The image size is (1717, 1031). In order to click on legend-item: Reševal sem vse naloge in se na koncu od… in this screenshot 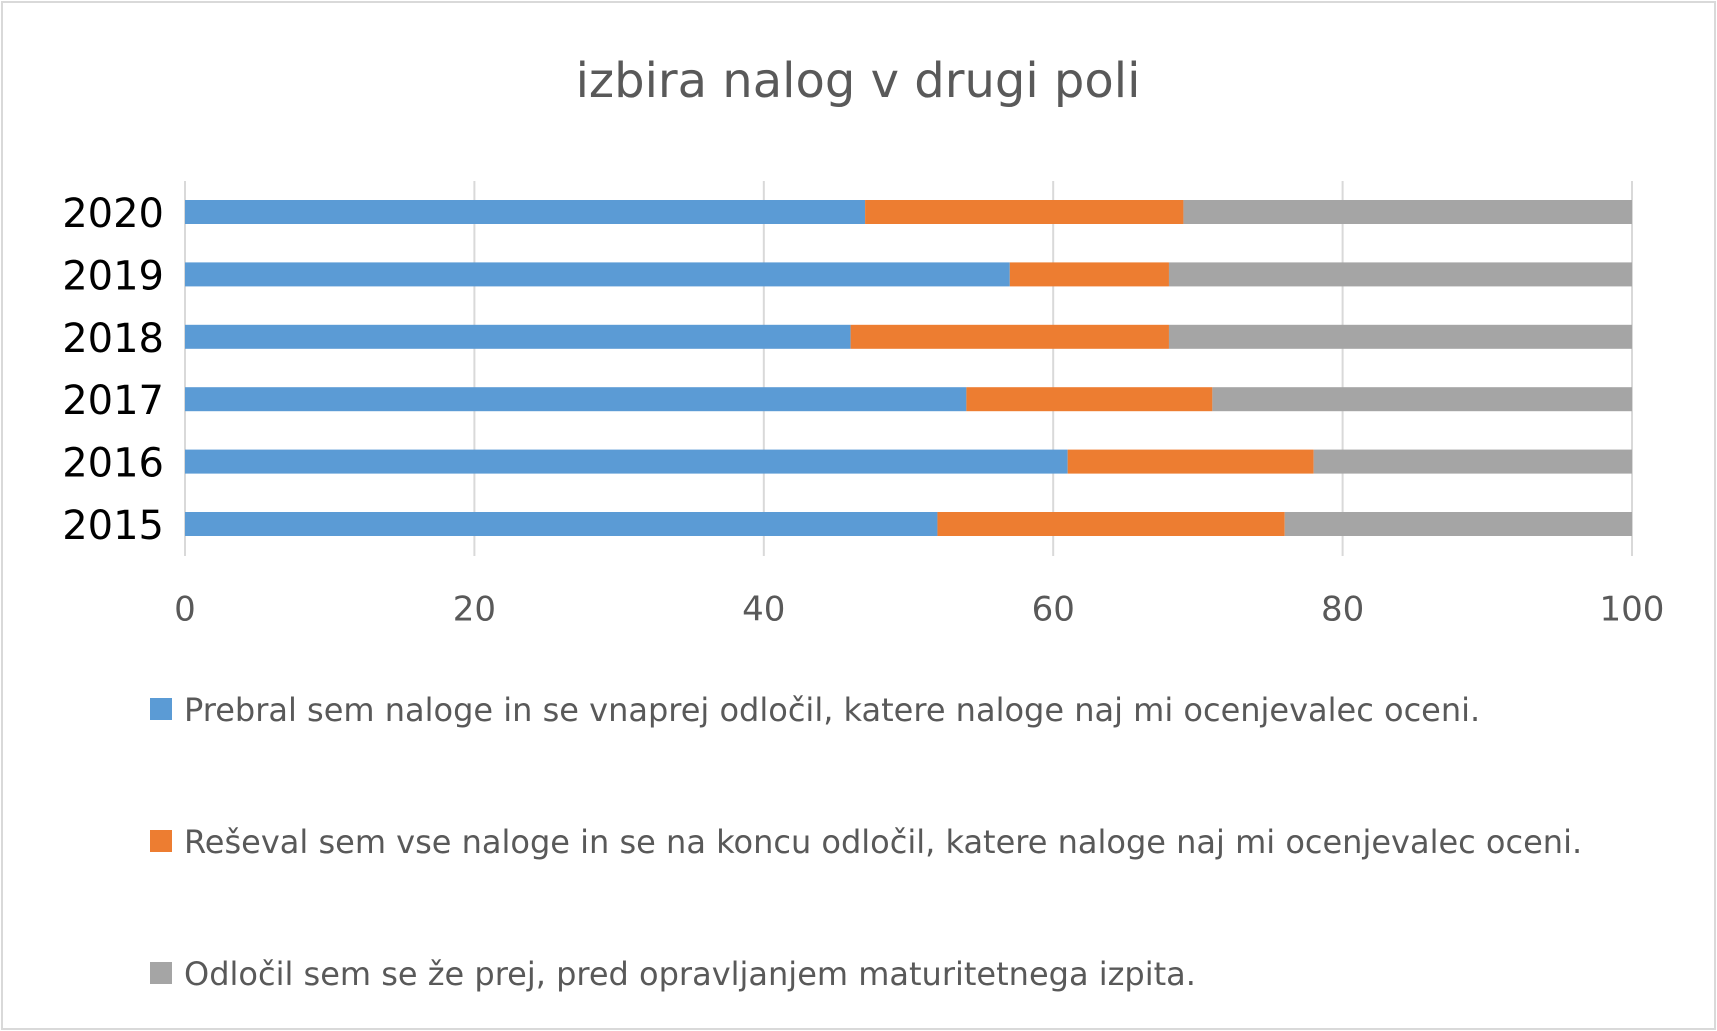, I will do `click(866, 844)`.